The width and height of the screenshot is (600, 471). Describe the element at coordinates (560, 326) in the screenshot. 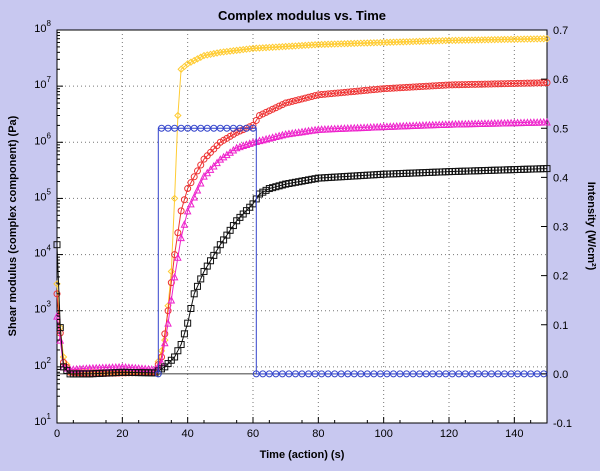

I see `y-right-tick-label: 0.1` at that location.